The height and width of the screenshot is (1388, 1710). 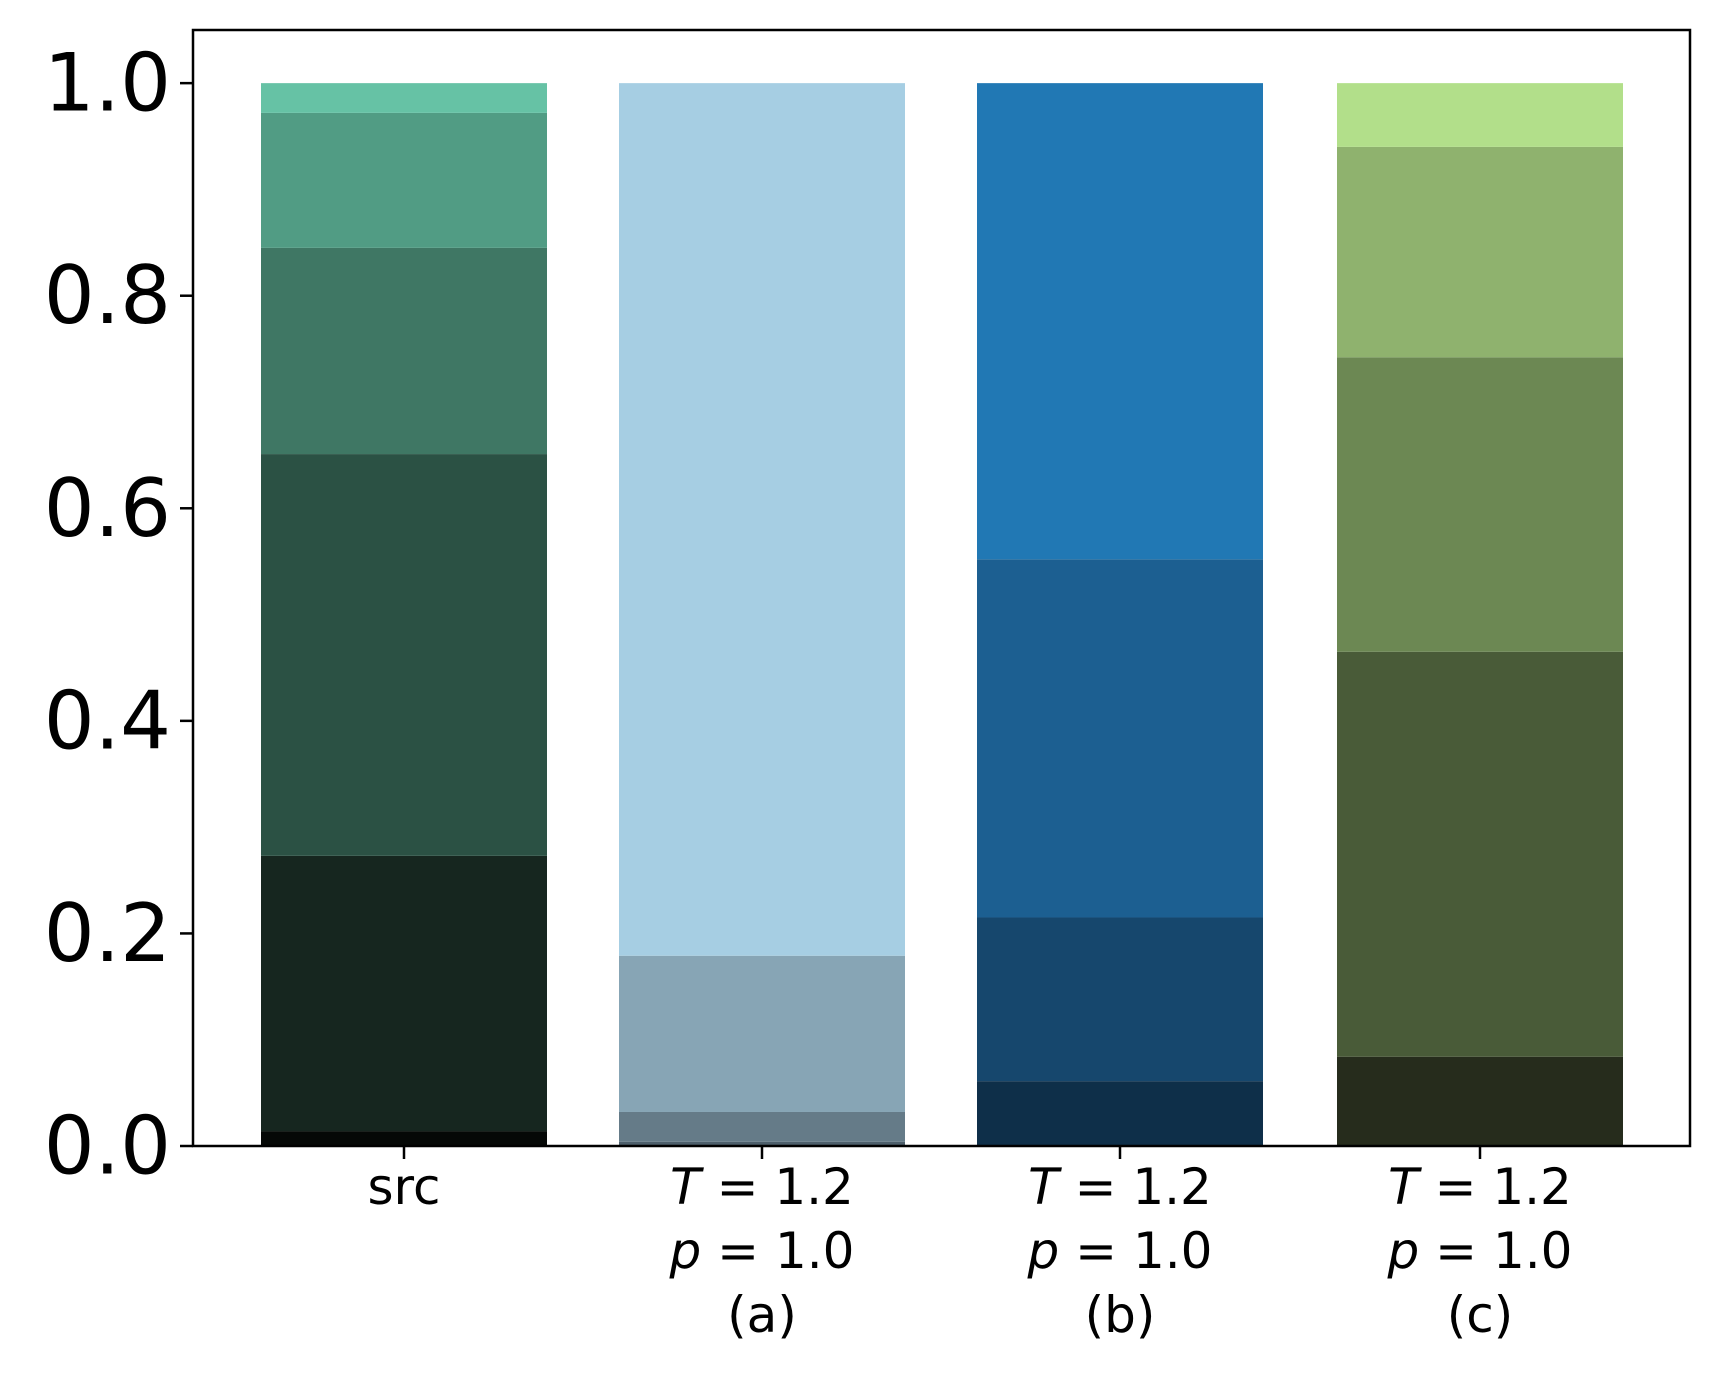 I want to click on x-tick-label-a: T = 1.2 p = 1.0 (a), so click(x=762, y=1251).